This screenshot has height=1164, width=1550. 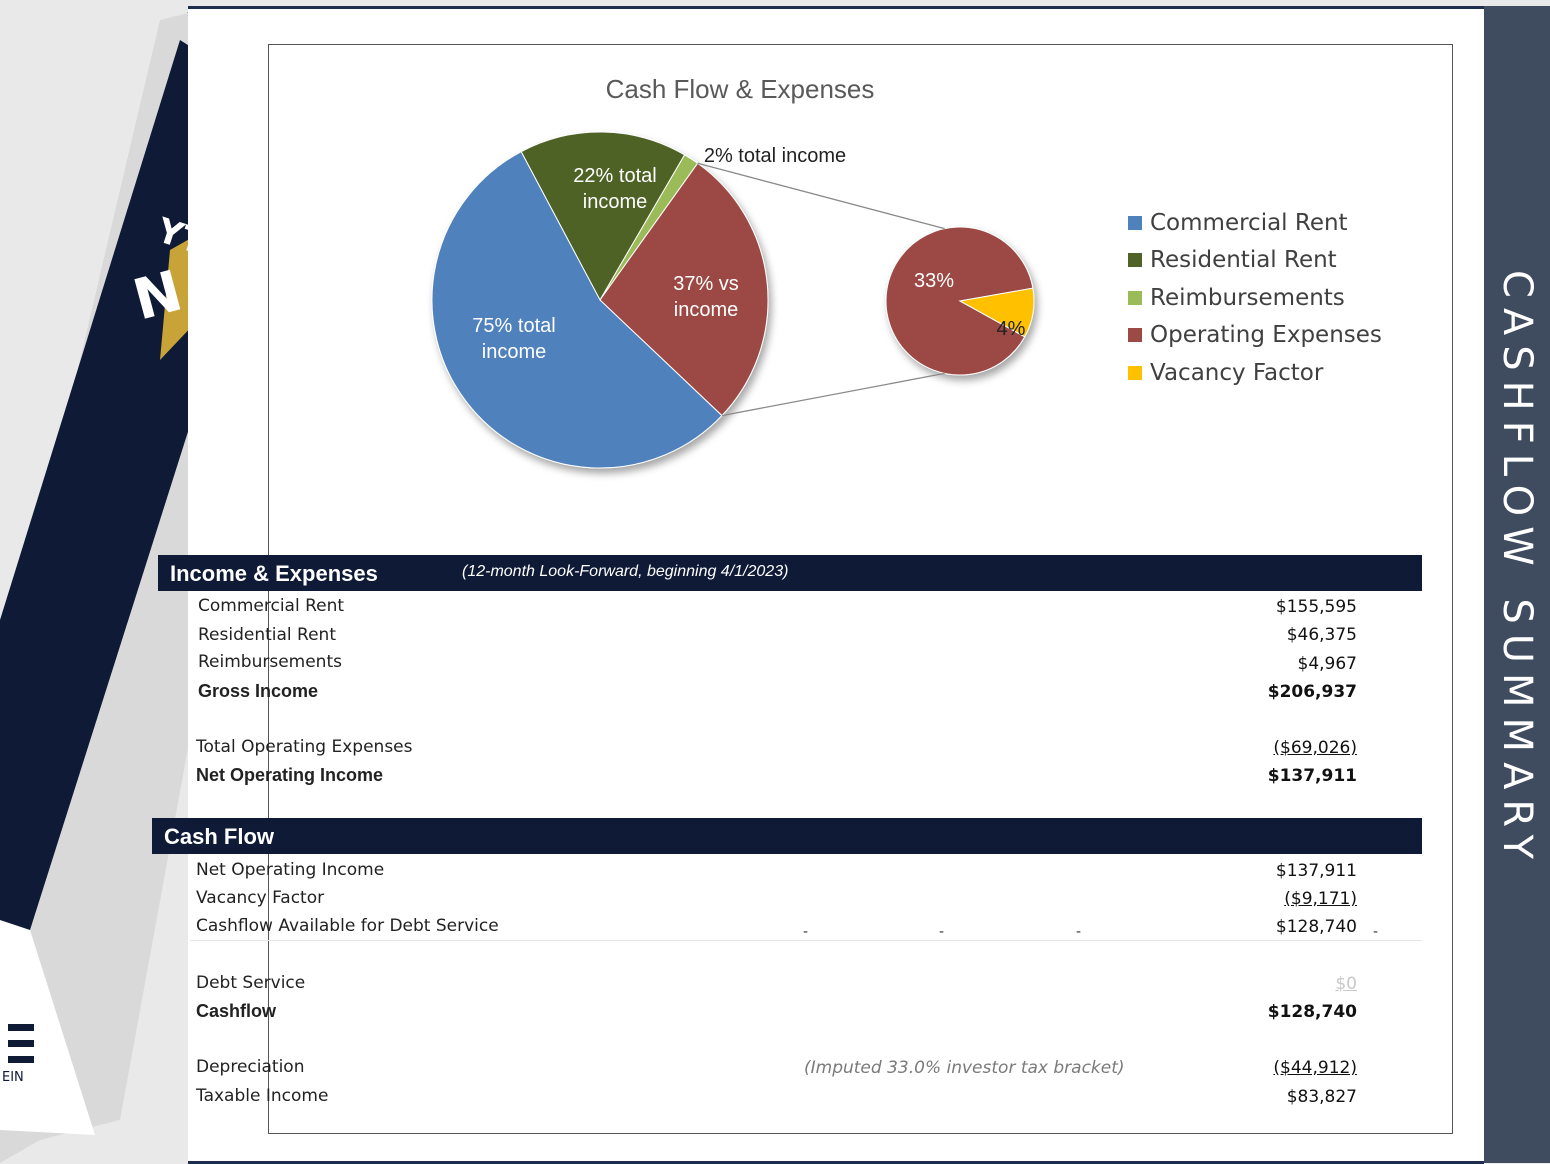 What do you see at coordinates (787, 836) in the screenshot?
I see `cash-flow-header: Cash Flow` at bounding box center [787, 836].